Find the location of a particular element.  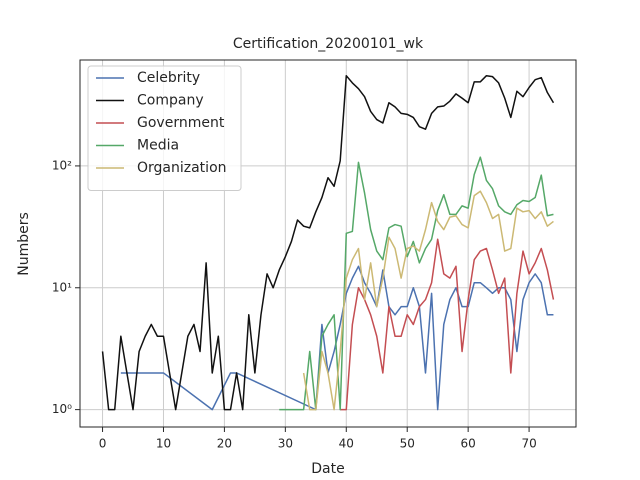

x-tick-label: 70 is located at coordinates (528, 444).